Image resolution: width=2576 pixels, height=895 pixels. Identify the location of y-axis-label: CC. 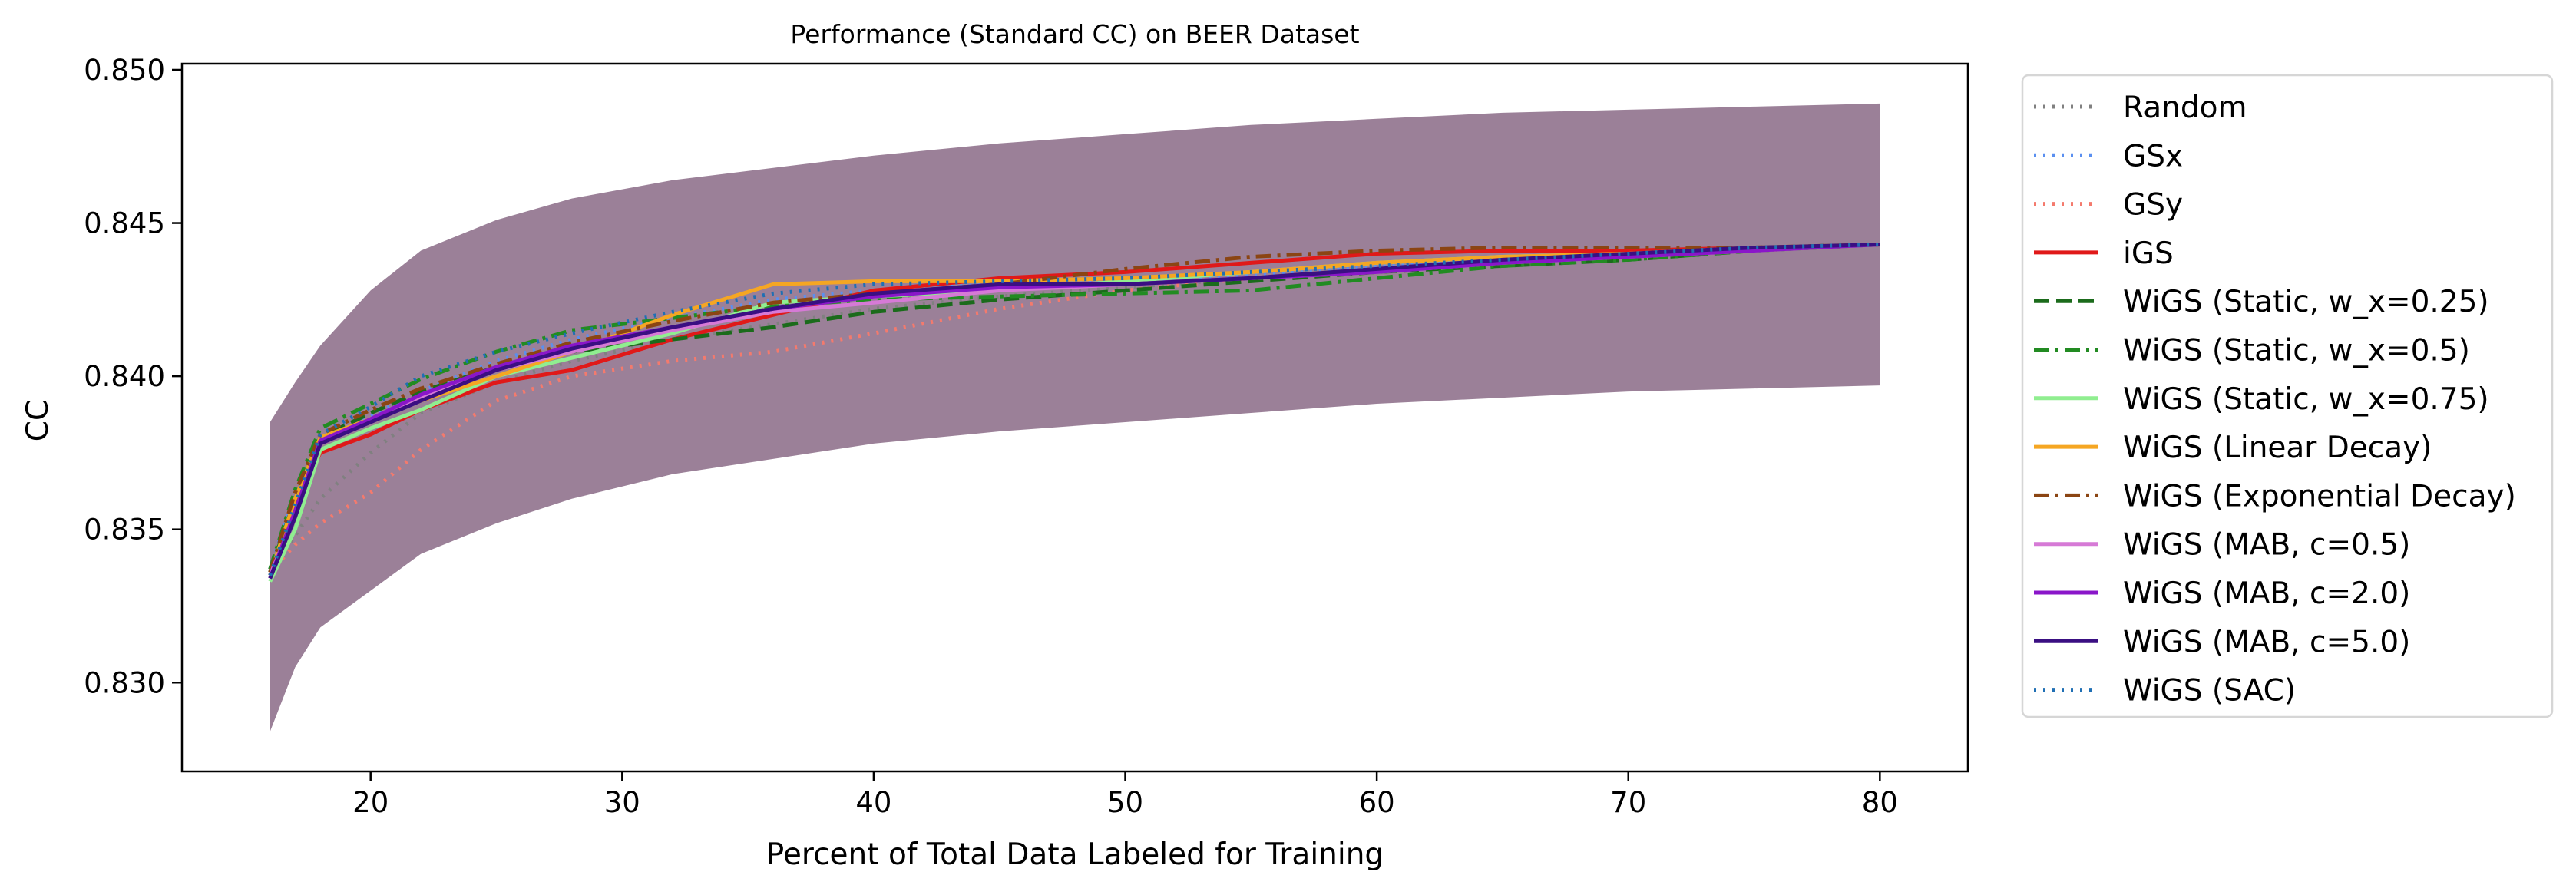
(38, 421).